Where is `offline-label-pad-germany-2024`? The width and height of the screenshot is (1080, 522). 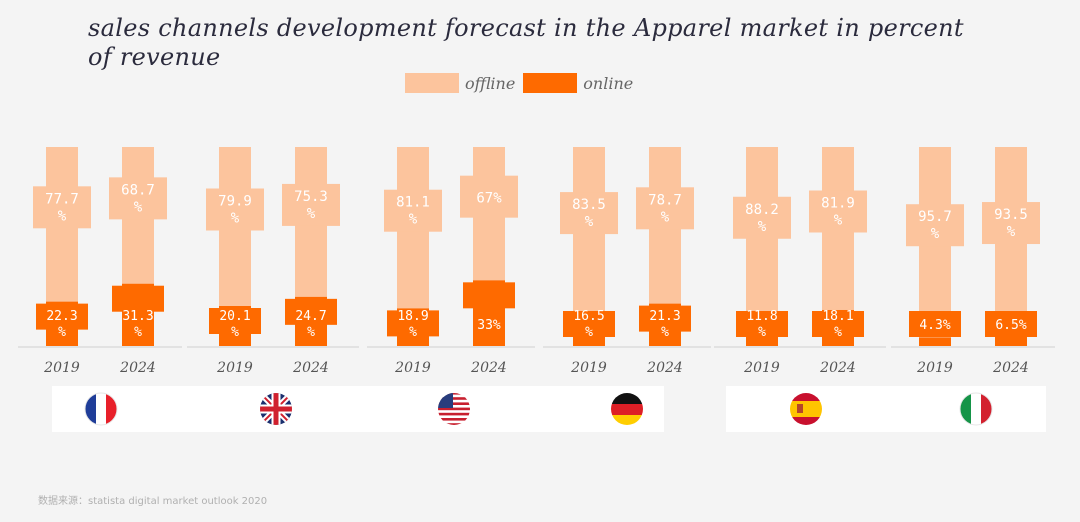 offline-label-pad-germany-2024 is located at coordinates (665, 208).